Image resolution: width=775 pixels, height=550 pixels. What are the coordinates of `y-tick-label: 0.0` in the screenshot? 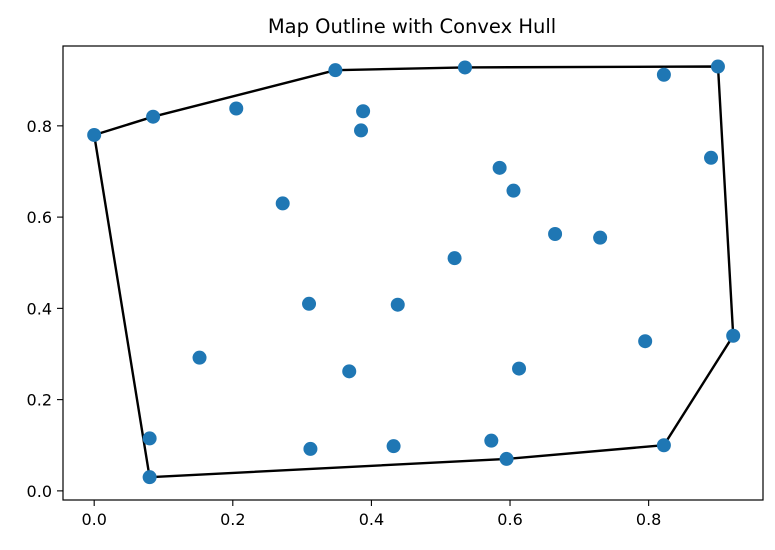 It's located at (39, 491).